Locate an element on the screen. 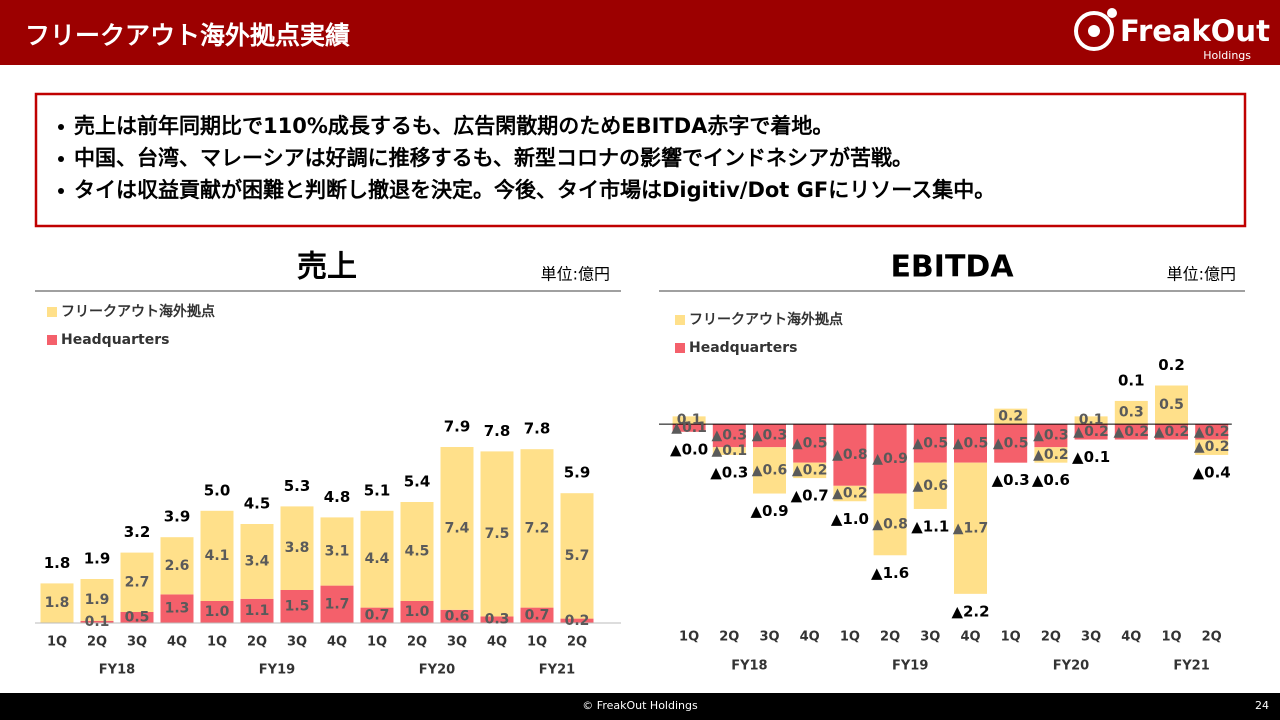 Image resolution: width=1280 pixels, height=720 pixels. segment-label: 3.8 is located at coordinates (297, 548).